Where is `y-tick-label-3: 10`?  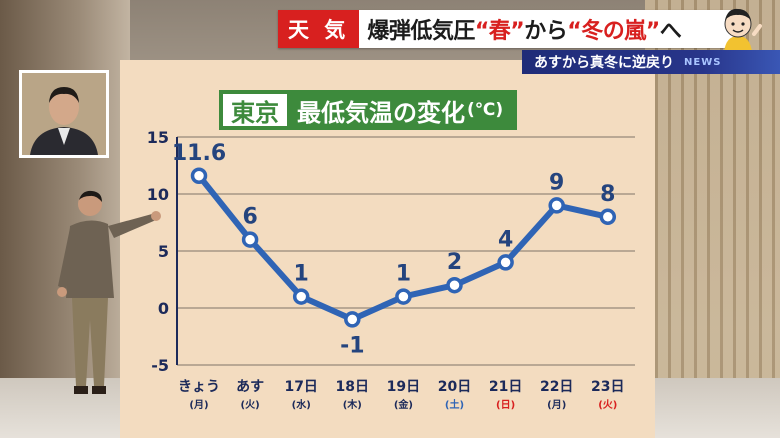 y-tick-label-3: 10 is located at coordinates (158, 194).